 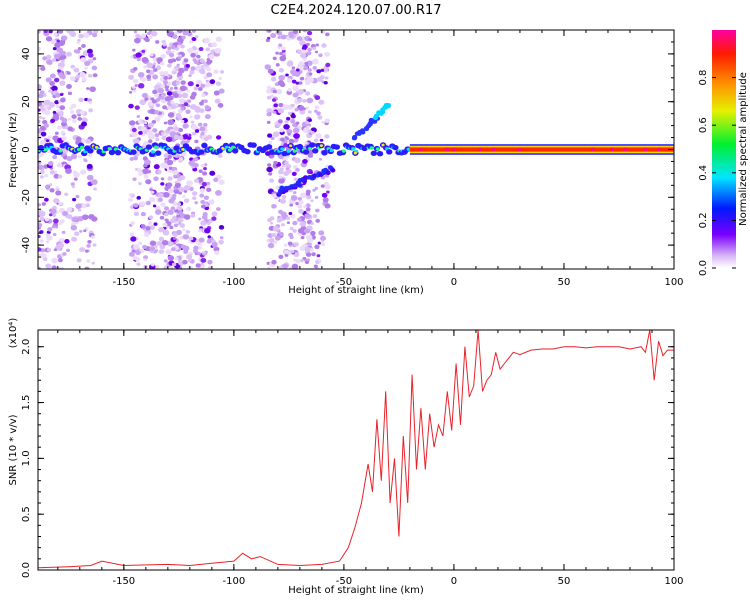 I want to click on snr-x-label: Height of straight line (km), so click(x=356, y=590).